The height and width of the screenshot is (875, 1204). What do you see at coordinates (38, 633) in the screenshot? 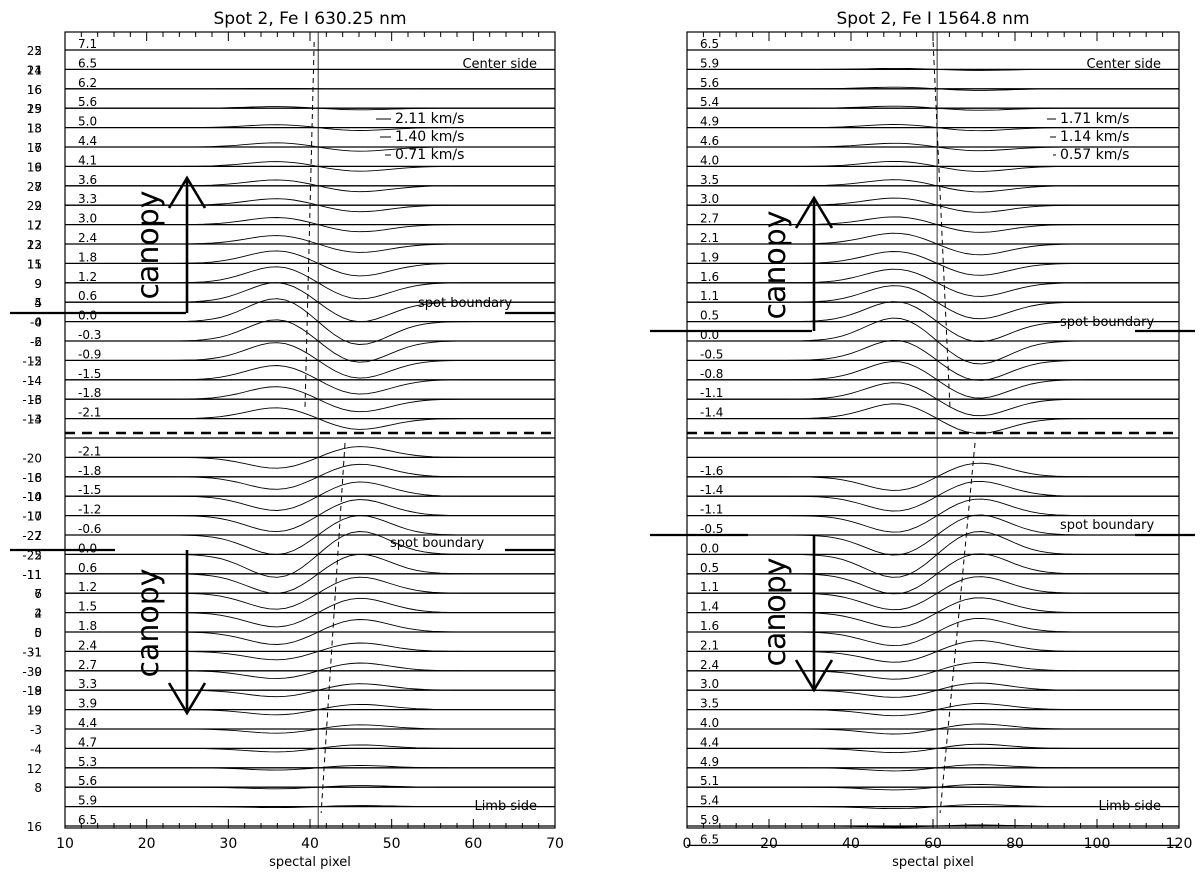
I see `row-label-left: 5` at bounding box center [38, 633].